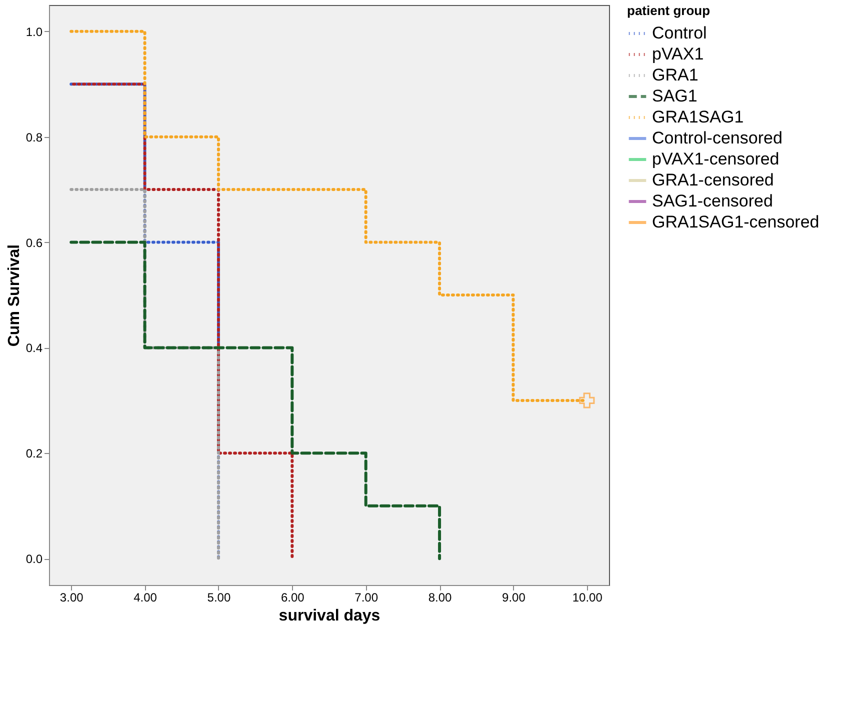 This screenshot has width=860, height=703. I want to click on x-tick-label: 7.00, so click(366, 597).